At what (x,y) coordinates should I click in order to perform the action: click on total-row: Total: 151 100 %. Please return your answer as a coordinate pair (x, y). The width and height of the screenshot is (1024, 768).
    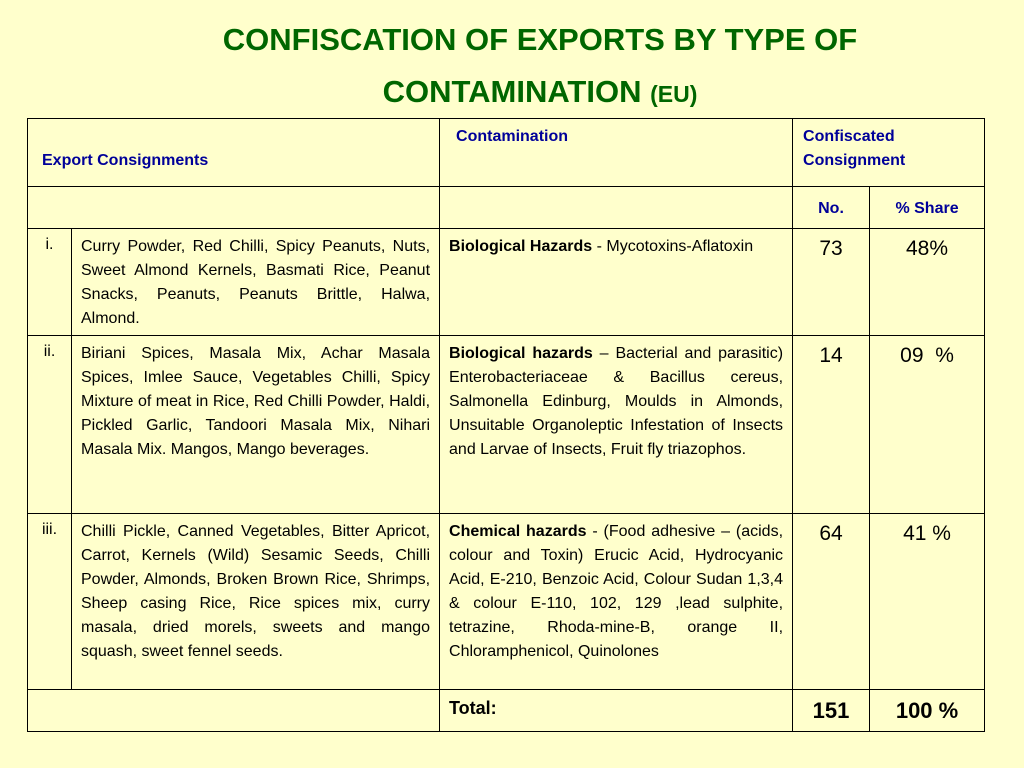
    Looking at the image, I should click on (506, 710).